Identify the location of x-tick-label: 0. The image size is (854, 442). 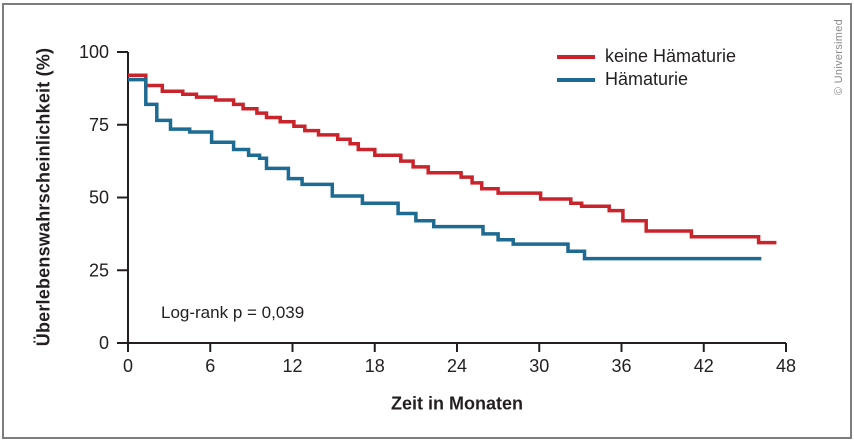
(128, 366).